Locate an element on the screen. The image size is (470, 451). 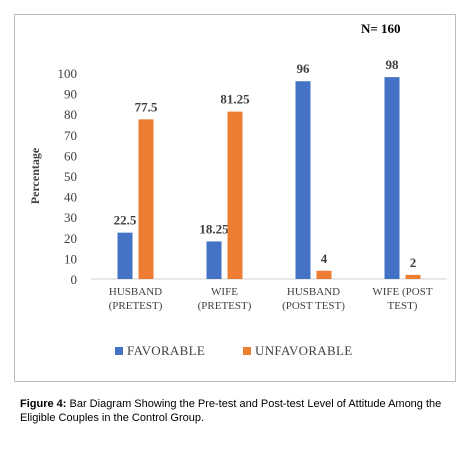
x-tick-label: TEST) is located at coordinates (403, 306).